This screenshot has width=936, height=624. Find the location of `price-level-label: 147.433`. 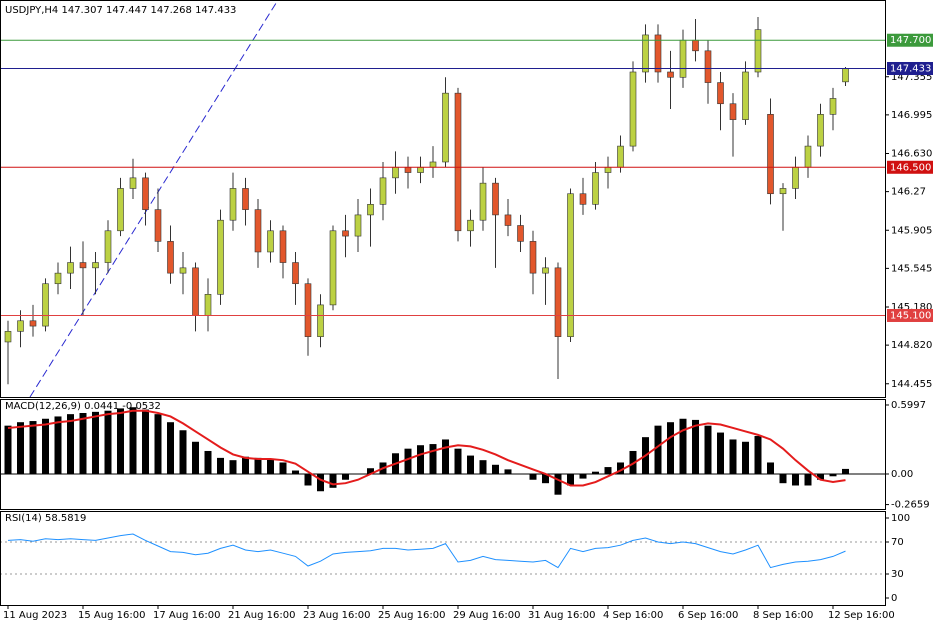

price-level-label: 147.433 is located at coordinates (910, 68).